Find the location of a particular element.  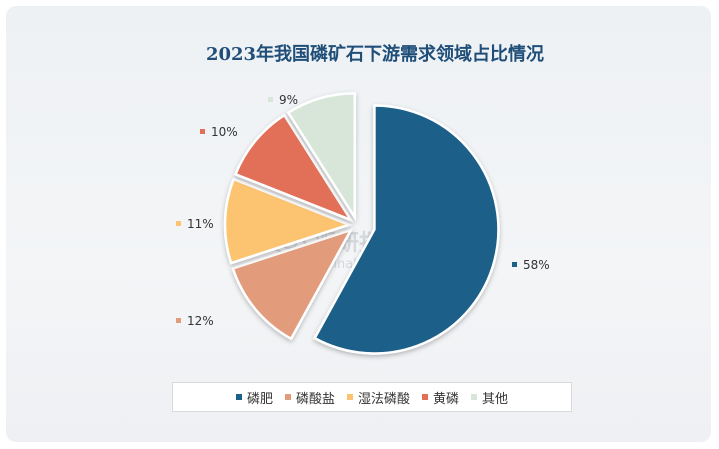

legend-item-2: 磷酸盐 is located at coordinates (309, 397).